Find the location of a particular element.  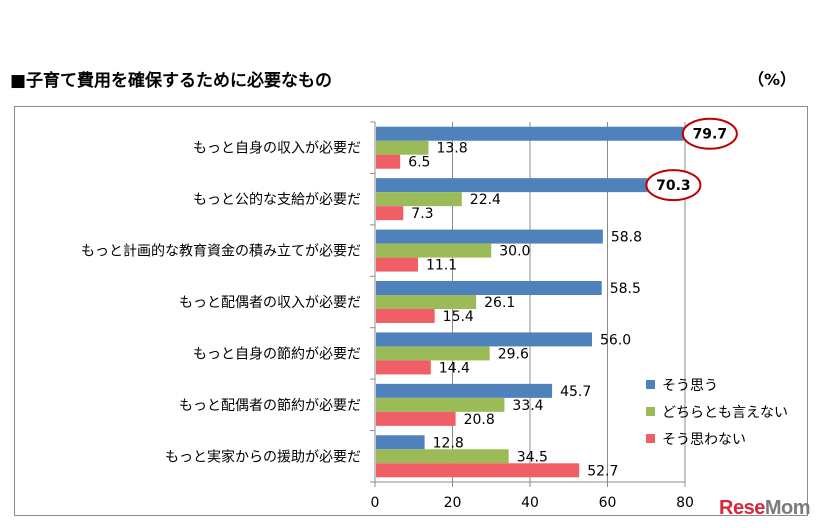

legend-swatch-neutral is located at coordinates (650, 411).